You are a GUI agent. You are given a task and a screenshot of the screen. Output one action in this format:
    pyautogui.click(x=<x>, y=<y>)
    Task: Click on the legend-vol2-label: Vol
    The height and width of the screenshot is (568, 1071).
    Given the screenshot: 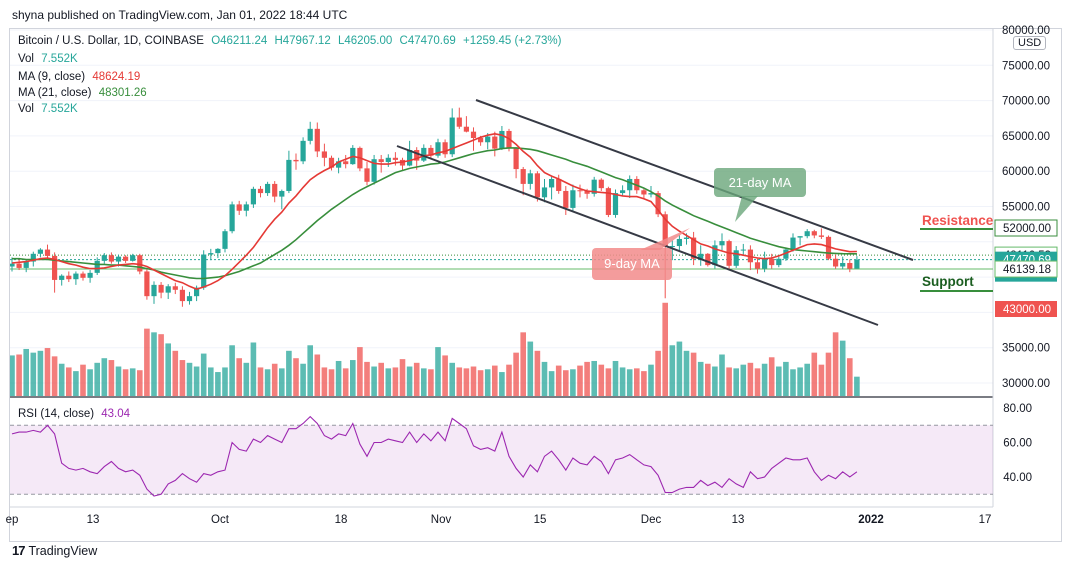 What is the action you would take?
    pyautogui.click(x=26, y=109)
    